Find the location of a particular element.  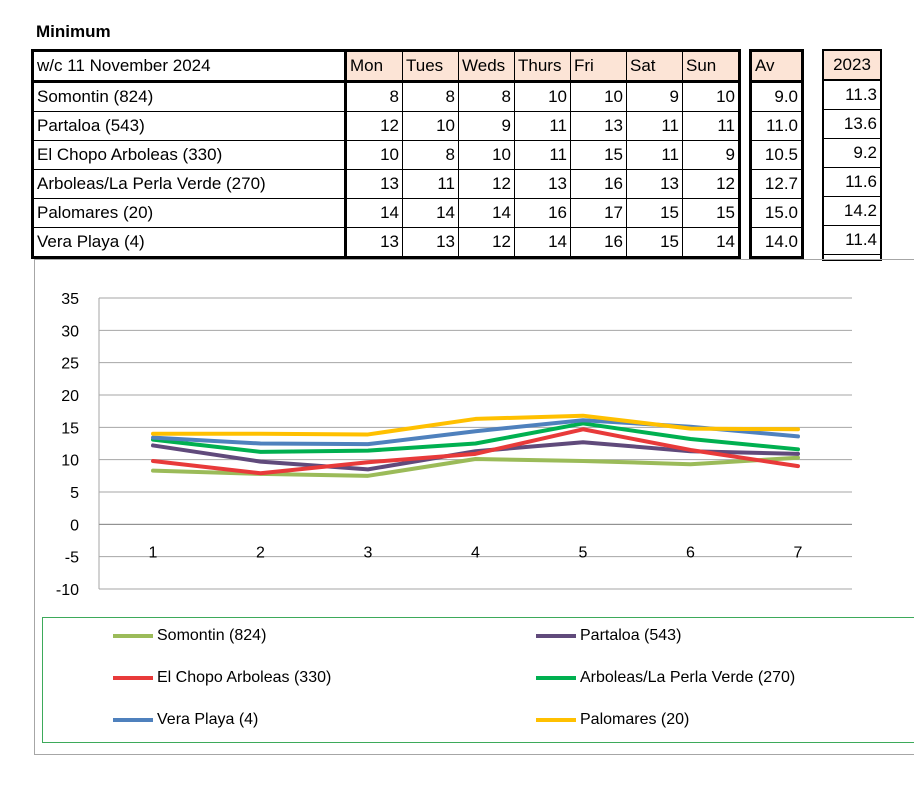

y-tick-label: 20 is located at coordinates (70, 396).